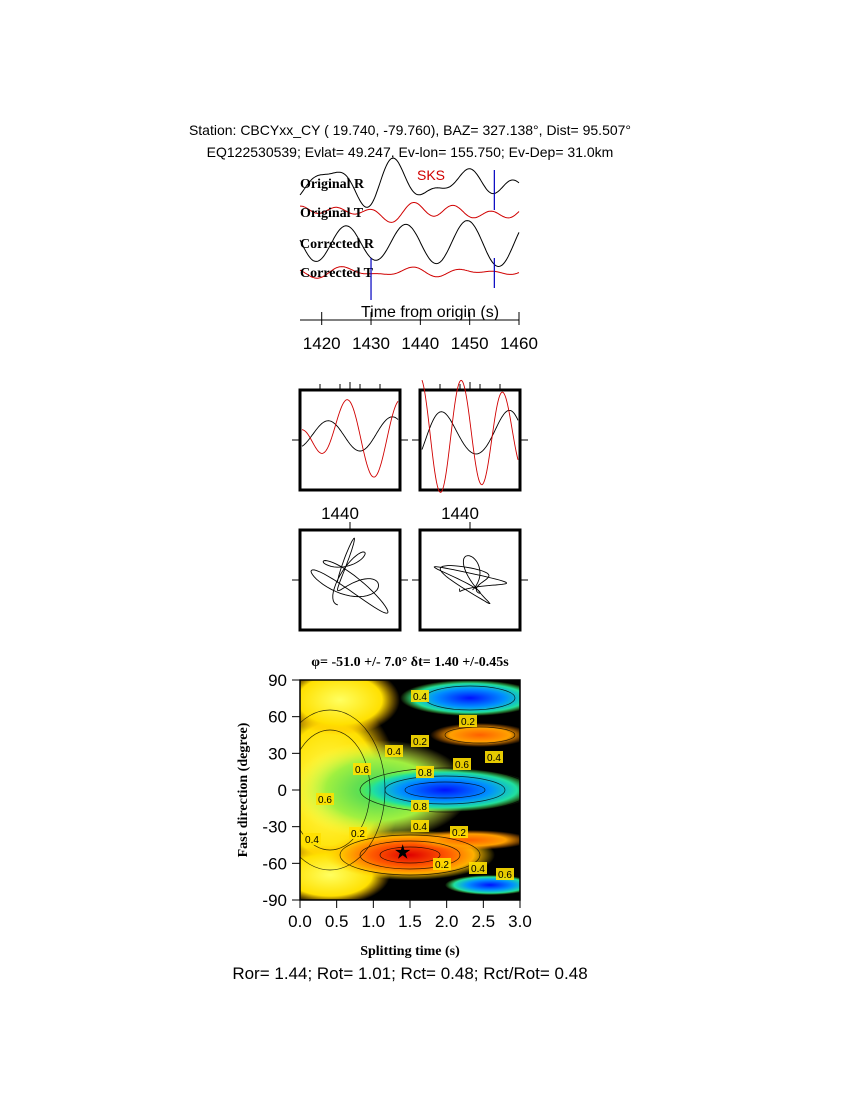 This screenshot has width=850, height=1100. Describe the element at coordinates (410, 790) in the screenshot. I see `misfit-map` at that location.